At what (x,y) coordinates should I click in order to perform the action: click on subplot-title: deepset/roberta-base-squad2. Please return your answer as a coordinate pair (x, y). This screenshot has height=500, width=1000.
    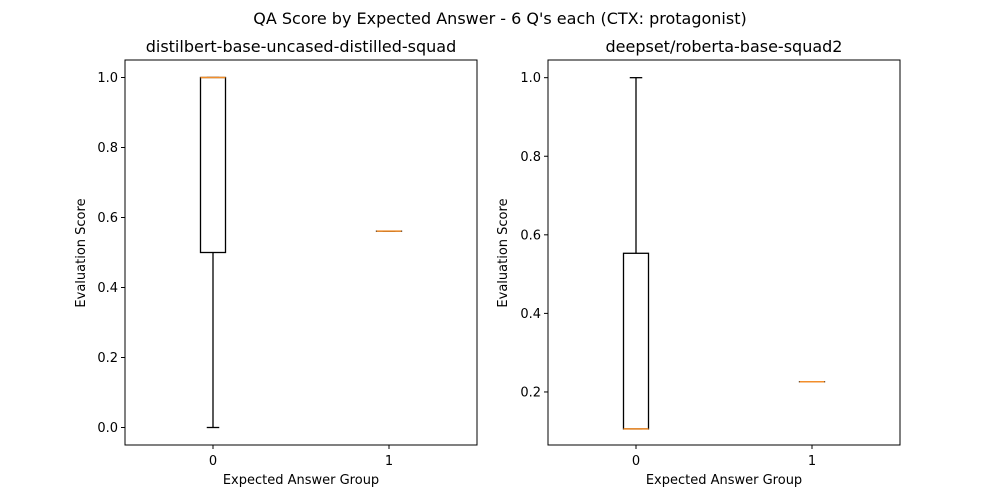
    Looking at the image, I should click on (724, 46).